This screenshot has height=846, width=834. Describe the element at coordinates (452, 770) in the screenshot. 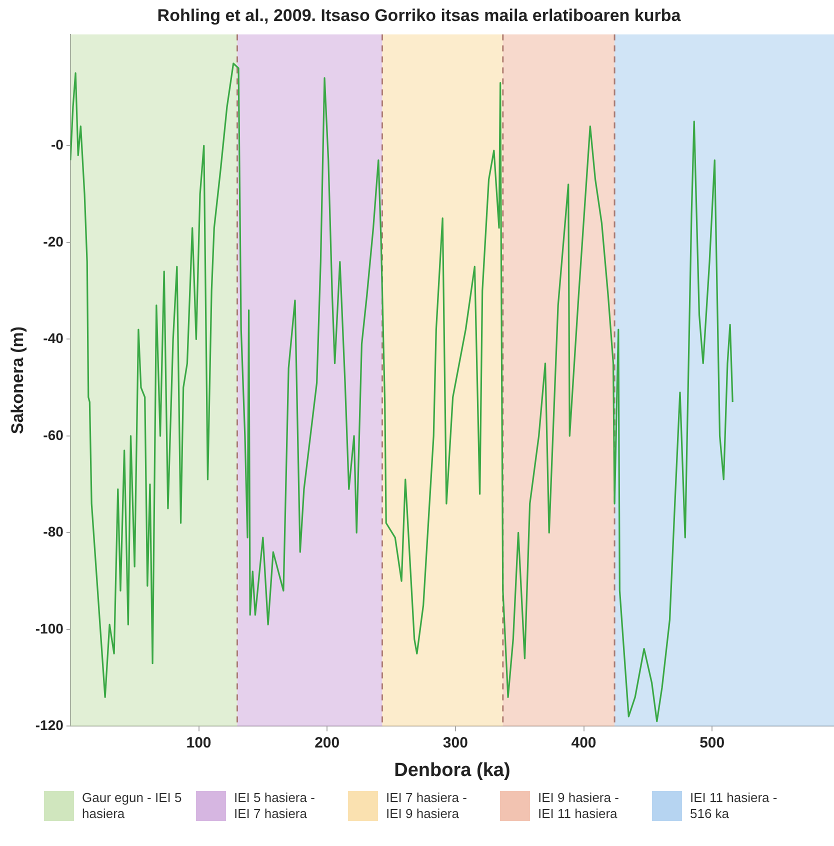

I see `x-axis-title: Denbora (ka)` at that location.